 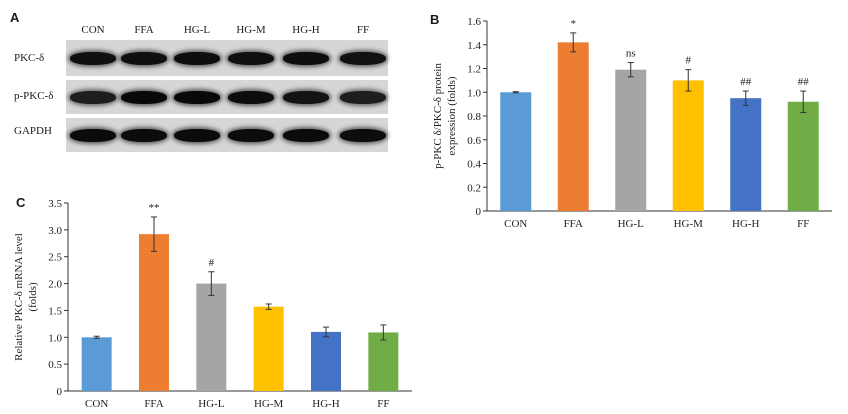 What do you see at coordinates (33, 131) in the screenshot?
I see `blot-row-label: GAPDH` at bounding box center [33, 131].